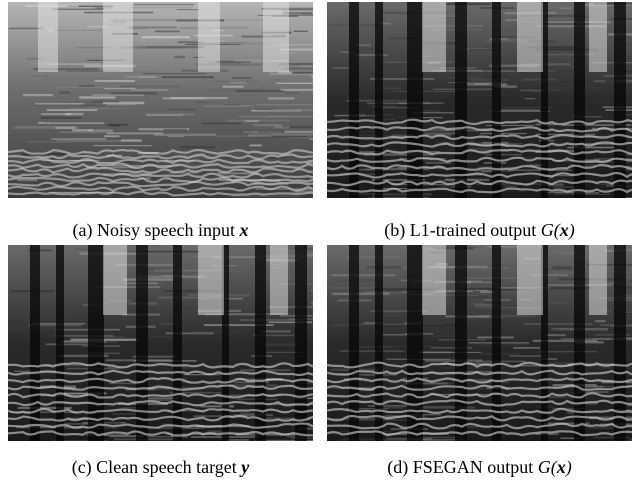 The width and height of the screenshot is (639, 480). What do you see at coordinates (547, 467) in the screenshot?
I see `caption-d-math-part: G(` at bounding box center [547, 467].